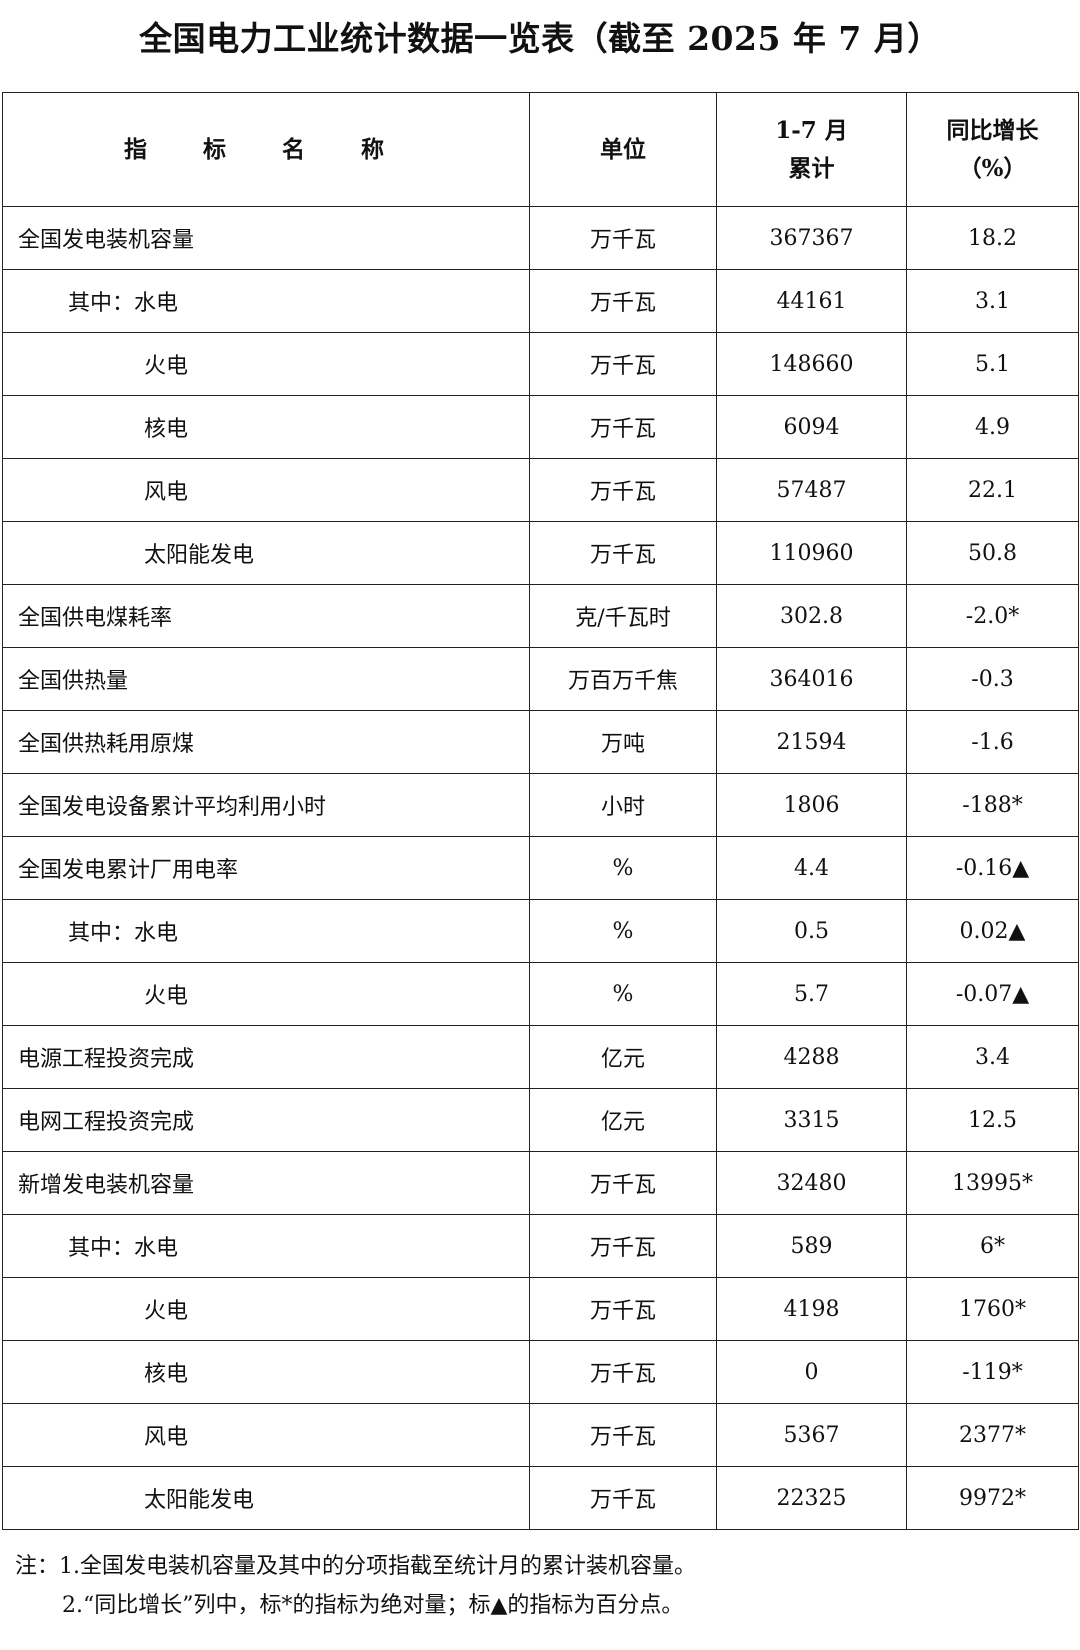 The image size is (1080, 1650). Describe the element at coordinates (811, 1498) in the screenshot. I see `cumulative-value-cell: 22325` at that location.